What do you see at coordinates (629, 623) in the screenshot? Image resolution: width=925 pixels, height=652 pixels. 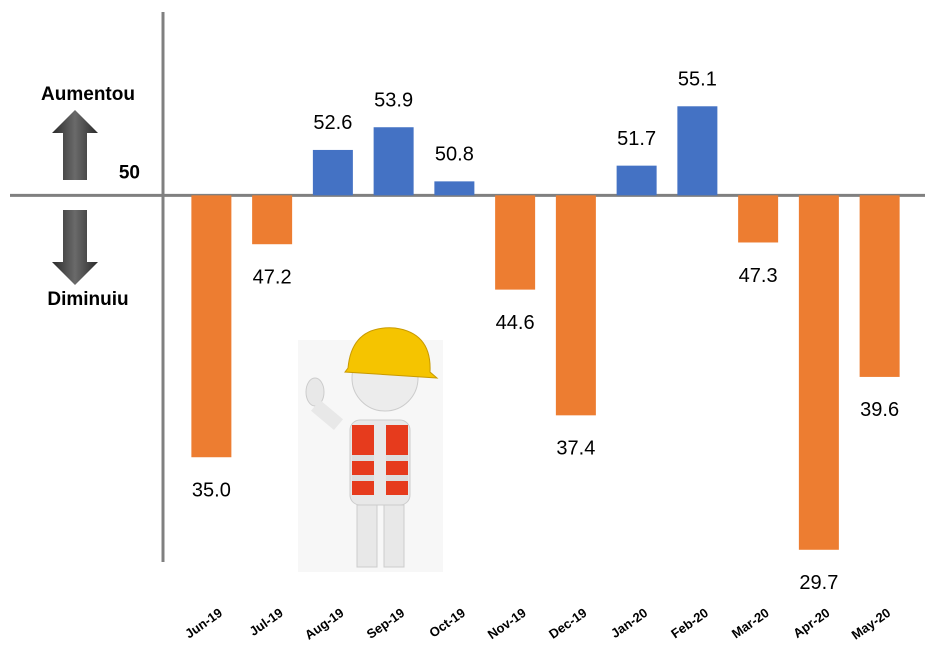 I see `x-tick-label: Jan-20` at bounding box center [629, 623].